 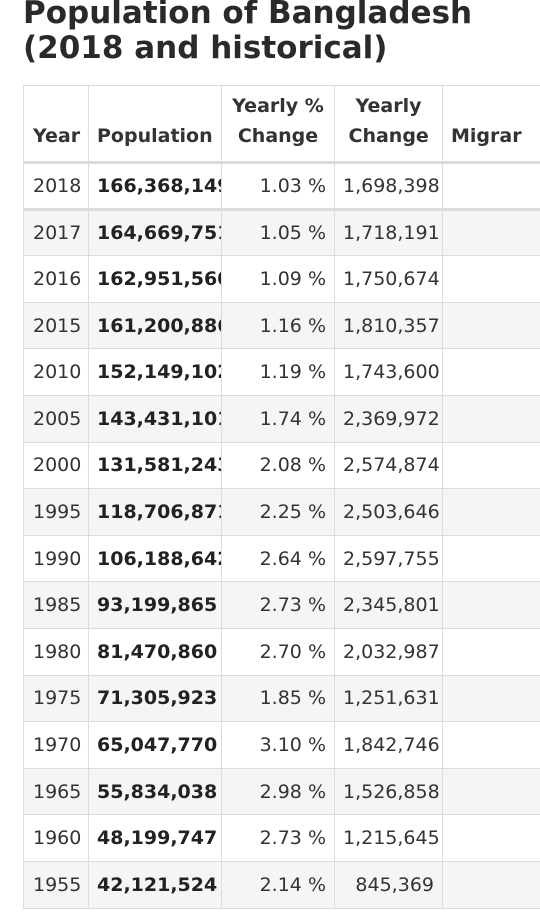 I want to click on cell-year: 2018, so click(x=56, y=186).